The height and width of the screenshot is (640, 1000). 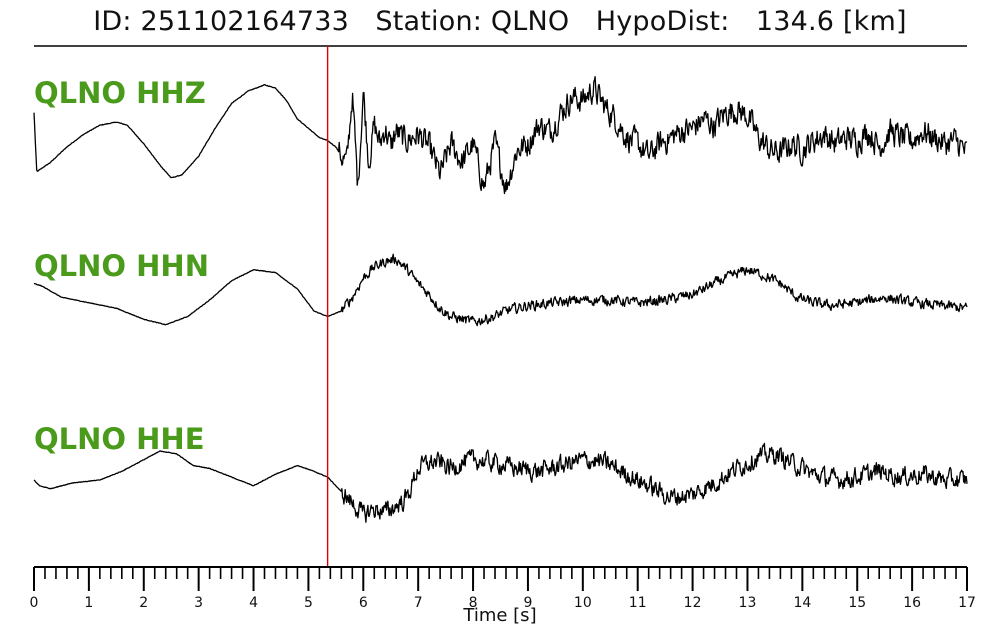 What do you see at coordinates (120, 93) in the screenshot?
I see `channel-label-hhz: QLNO HHZ` at bounding box center [120, 93].